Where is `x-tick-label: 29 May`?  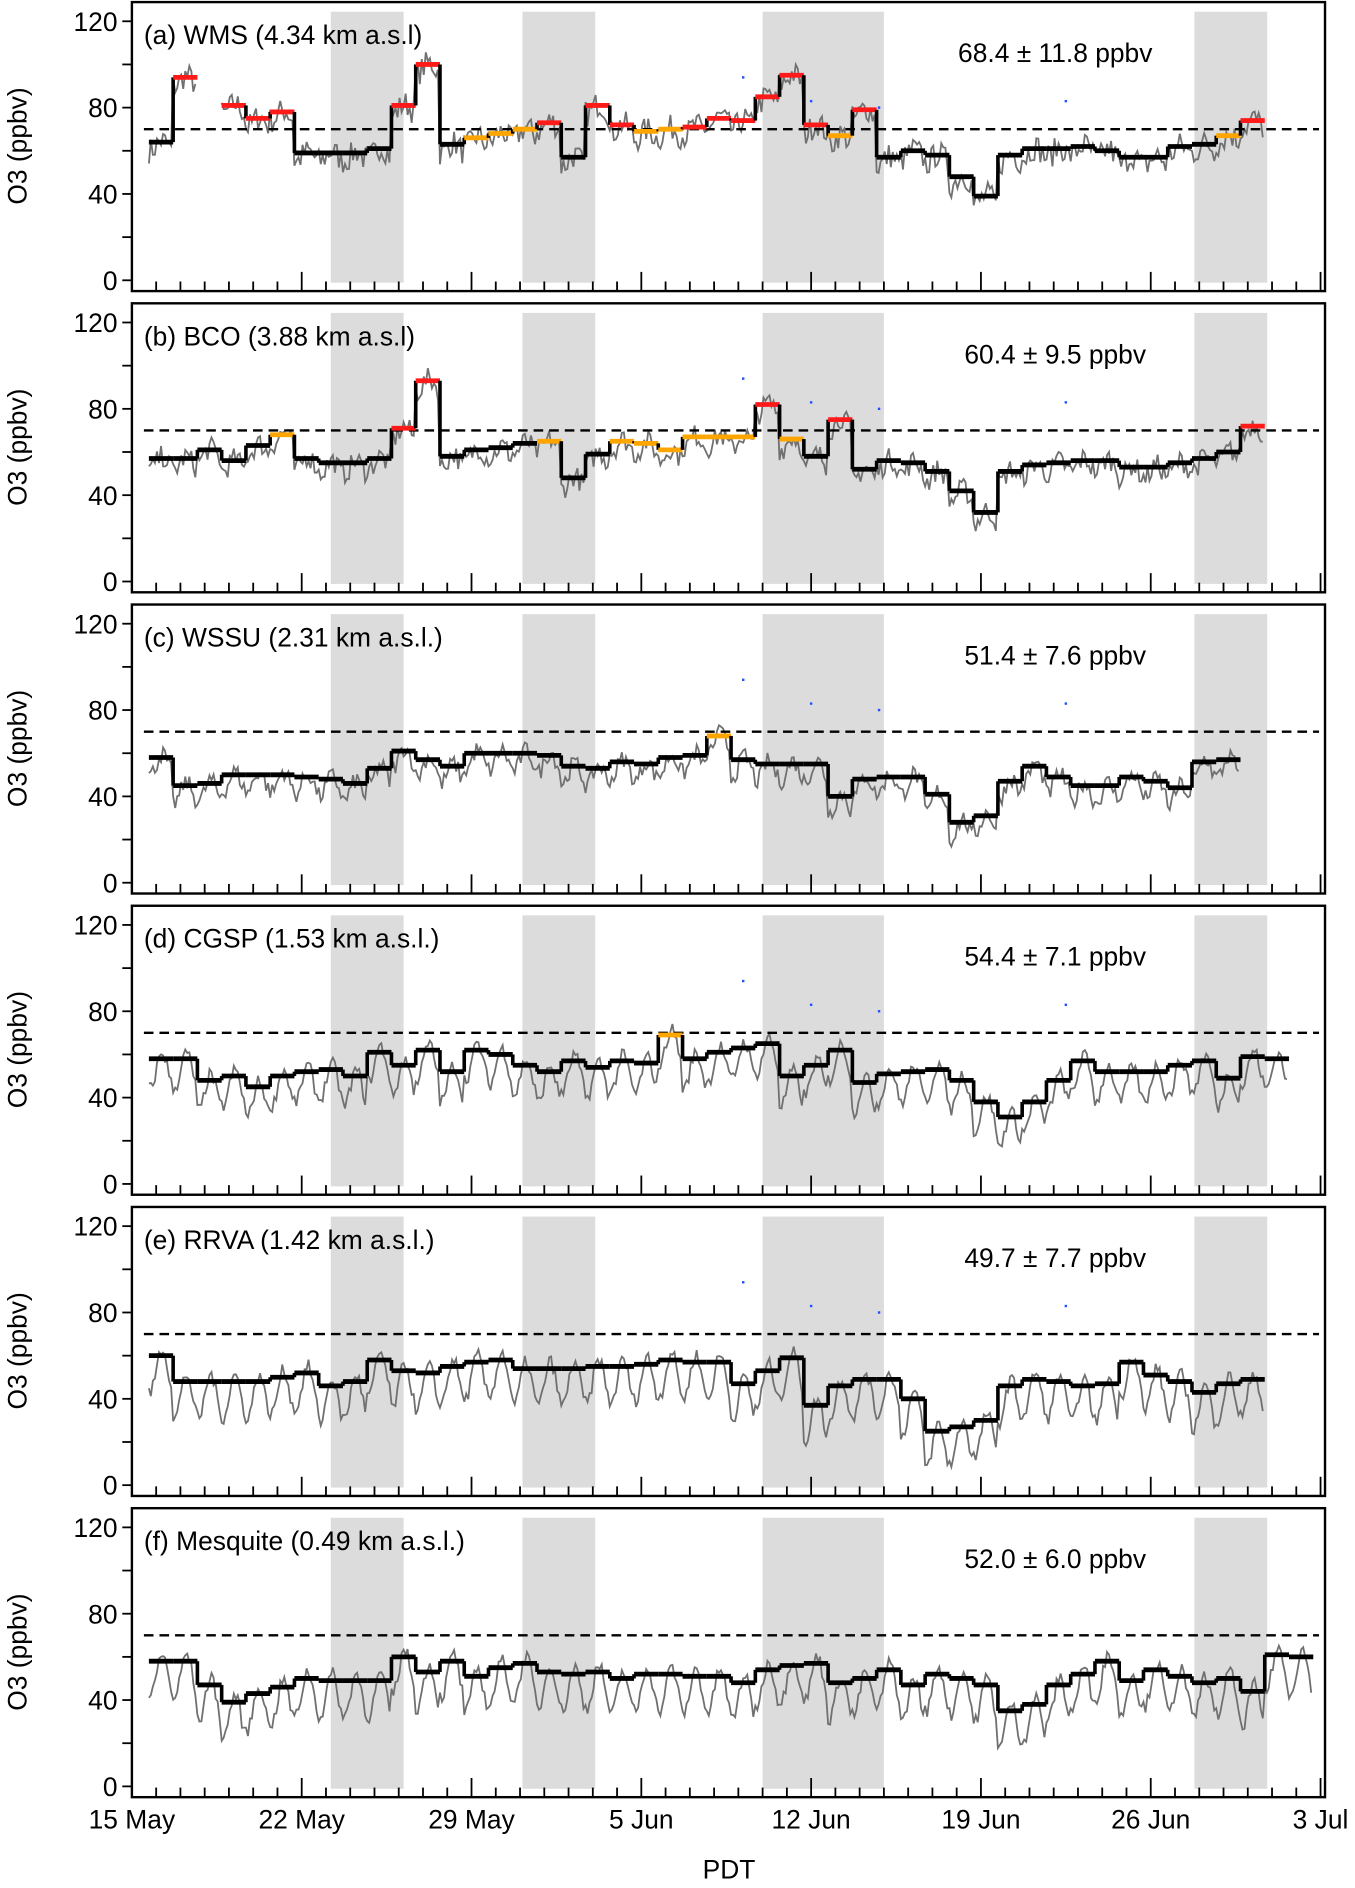
x-tick-label: 29 May is located at coordinates (471, 1819).